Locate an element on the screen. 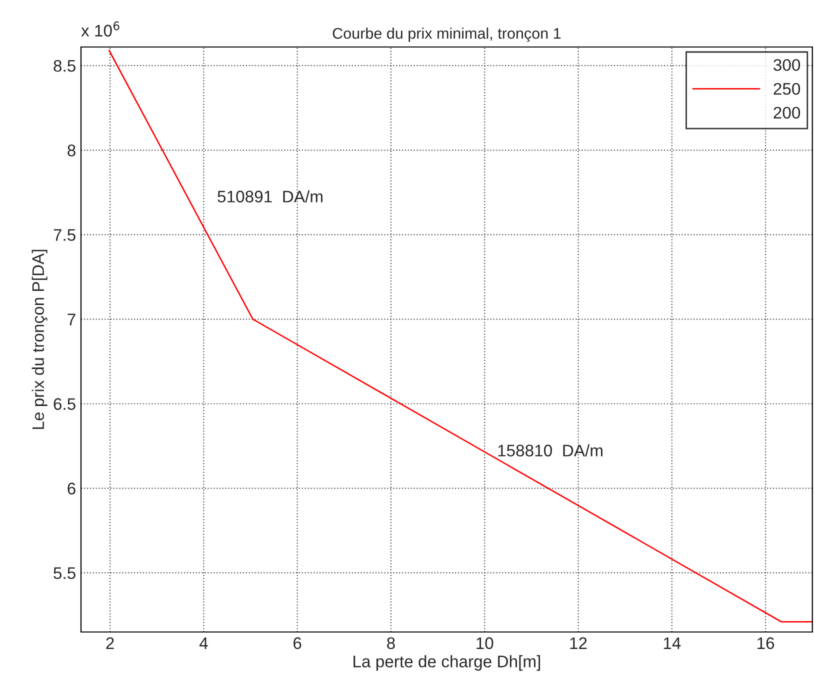 This screenshot has width=814, height=696. x-tick-label: 8 is located at coordinates (391, 643).